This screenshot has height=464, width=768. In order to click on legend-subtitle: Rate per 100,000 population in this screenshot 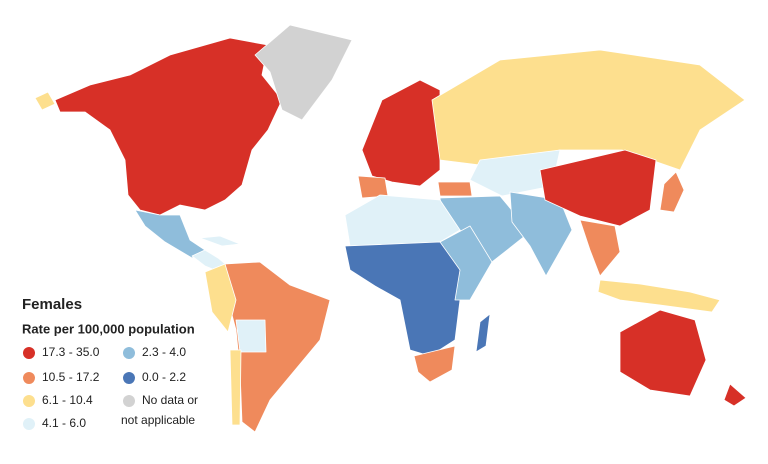, I will do `click(108, 328)`.